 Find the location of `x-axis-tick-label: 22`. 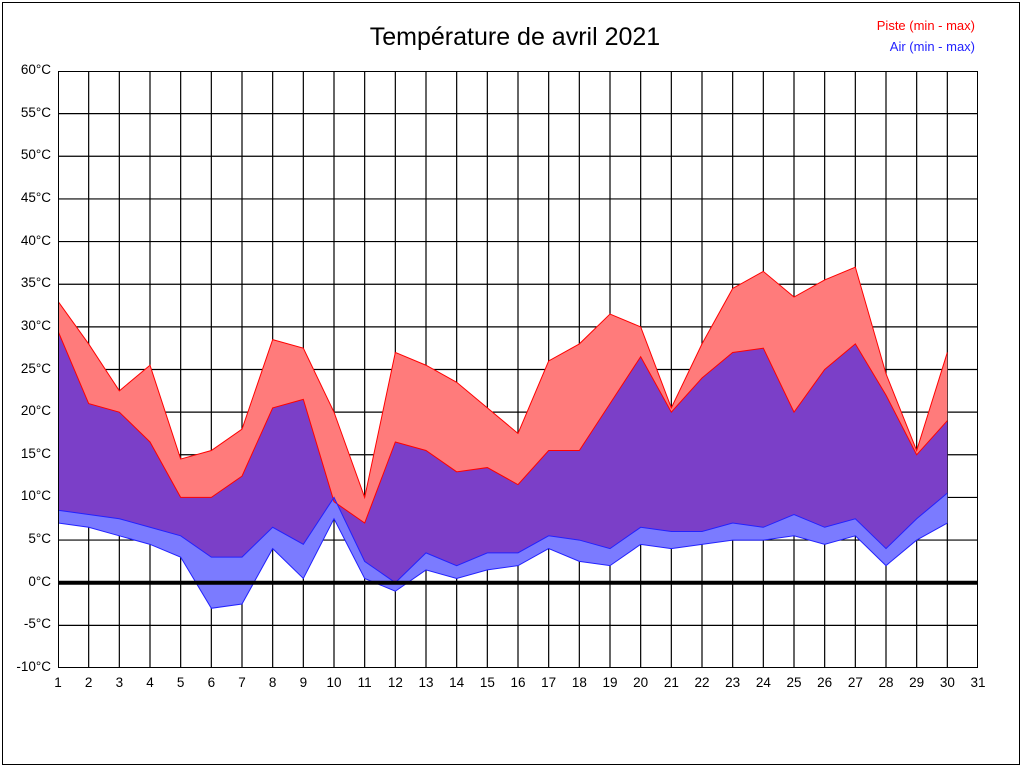

x-axis-tick-label: 22 is located at coordinates (702, 682).